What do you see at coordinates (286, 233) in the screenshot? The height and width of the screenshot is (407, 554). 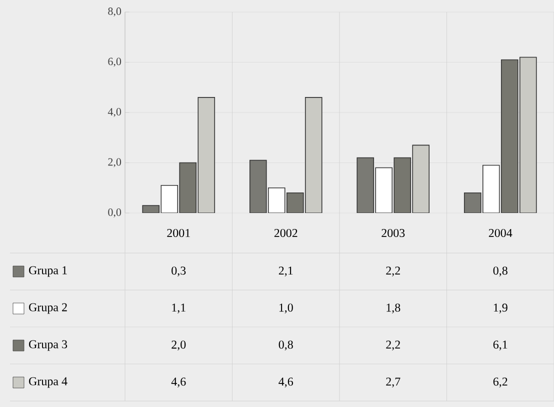 I see `x-tick-label: 2002` at bounding box center [286, 233].